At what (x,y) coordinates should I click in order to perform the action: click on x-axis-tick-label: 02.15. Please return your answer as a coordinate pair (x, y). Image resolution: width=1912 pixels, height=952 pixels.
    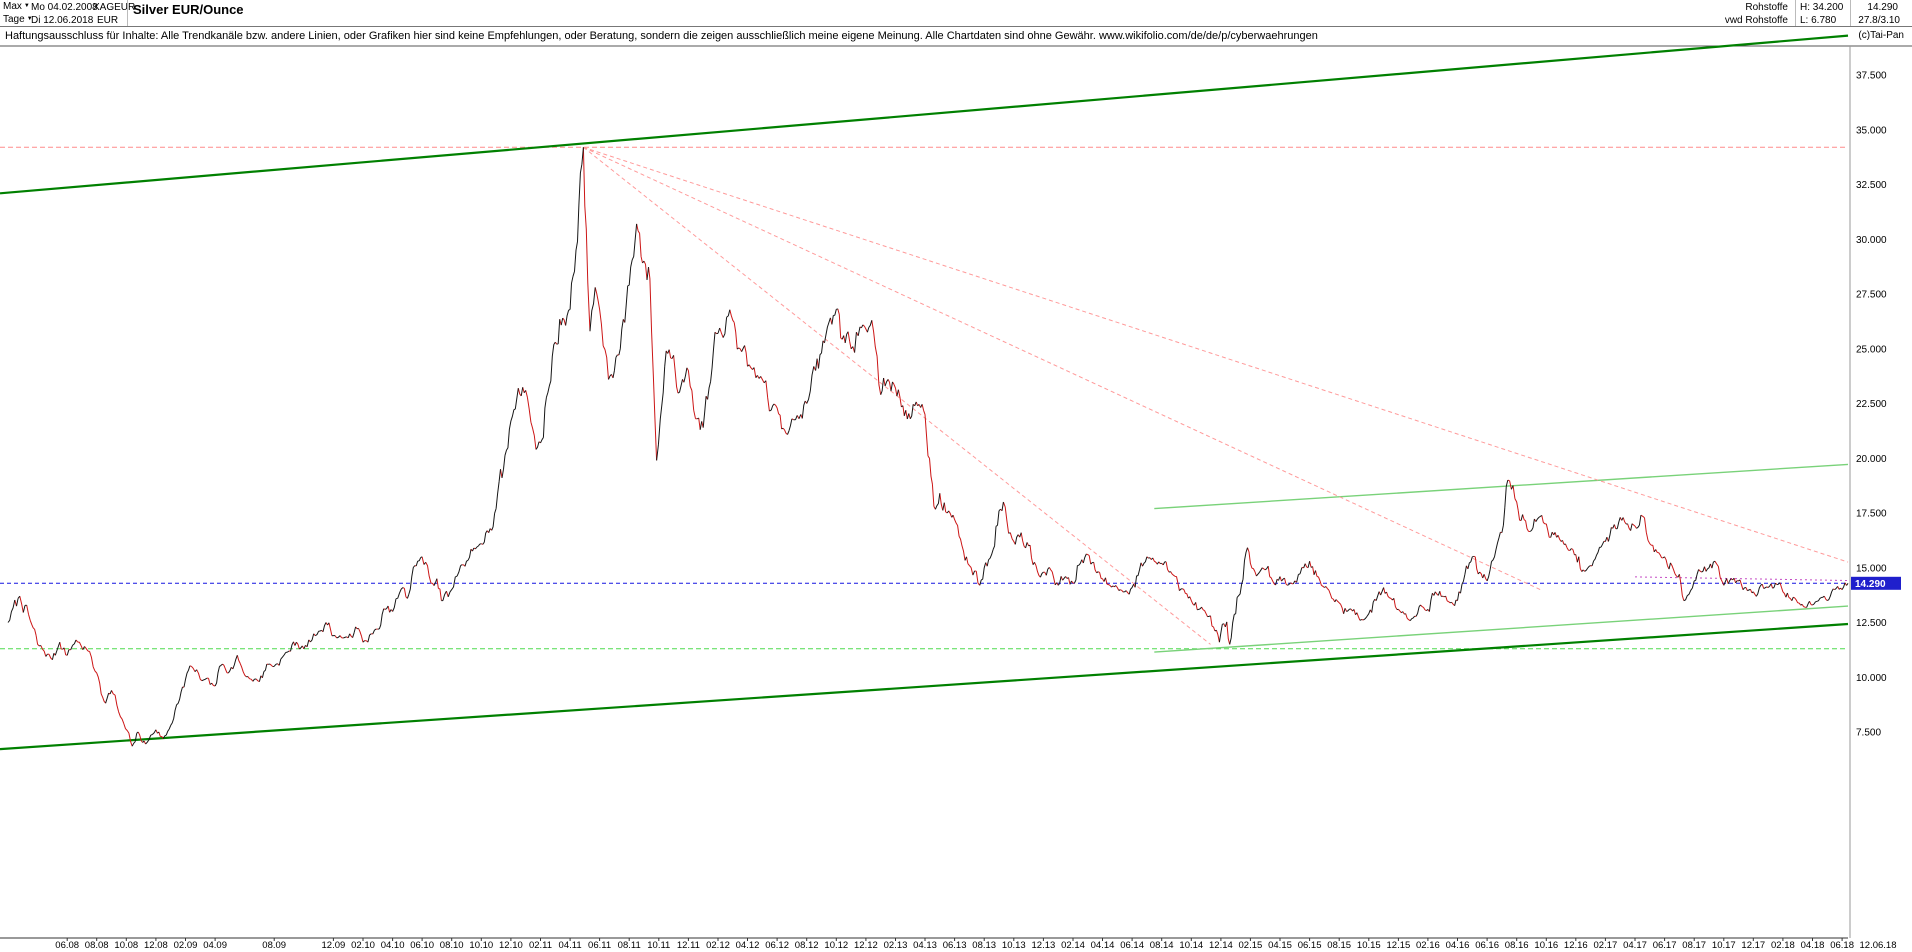
    Looking at the image, I should click on (1251, 945).